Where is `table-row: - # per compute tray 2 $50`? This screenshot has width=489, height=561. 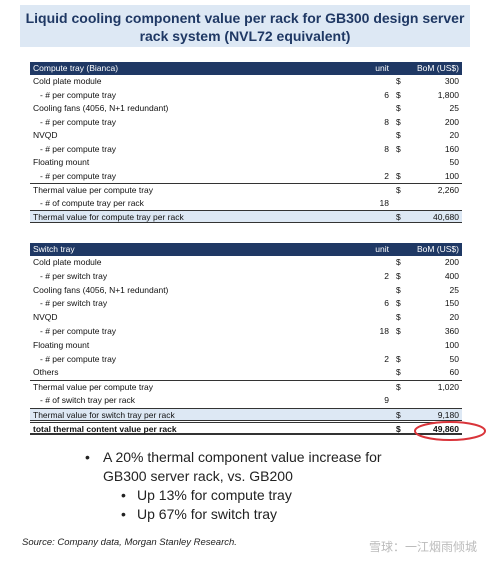
table-row: - # per compute tray 2 $50 is located at coordinates (246, 359).